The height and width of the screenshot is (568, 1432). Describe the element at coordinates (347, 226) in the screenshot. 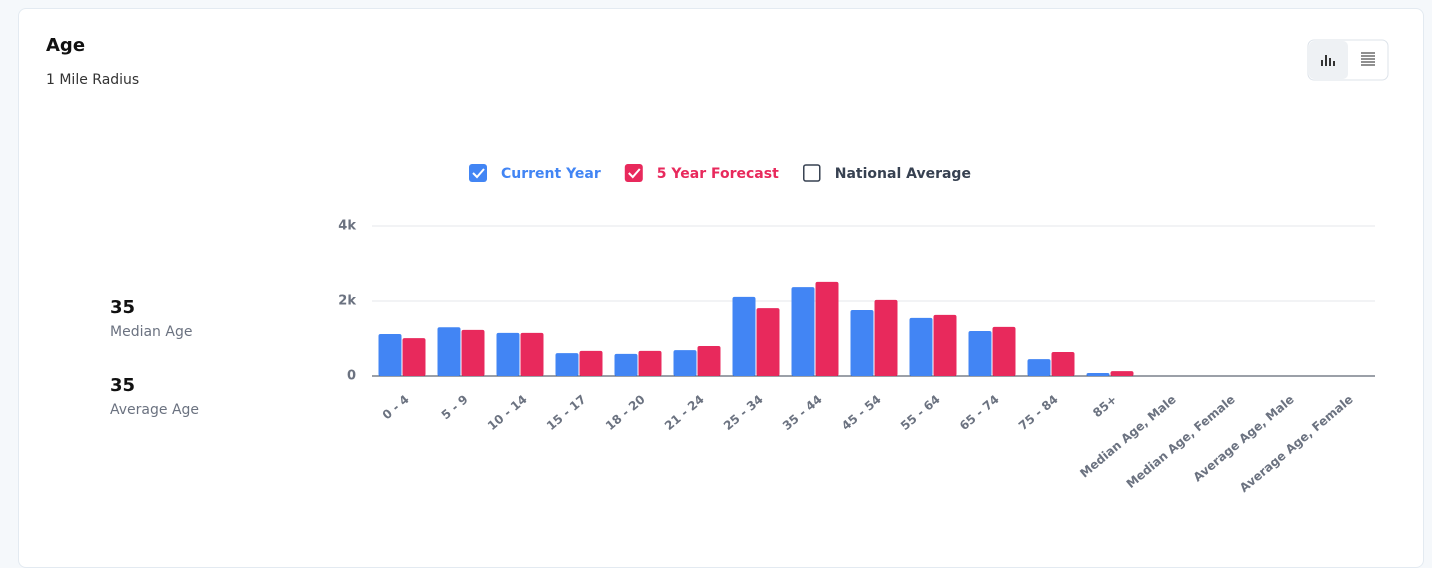

I see `y-tick-label: 4k` at that location.